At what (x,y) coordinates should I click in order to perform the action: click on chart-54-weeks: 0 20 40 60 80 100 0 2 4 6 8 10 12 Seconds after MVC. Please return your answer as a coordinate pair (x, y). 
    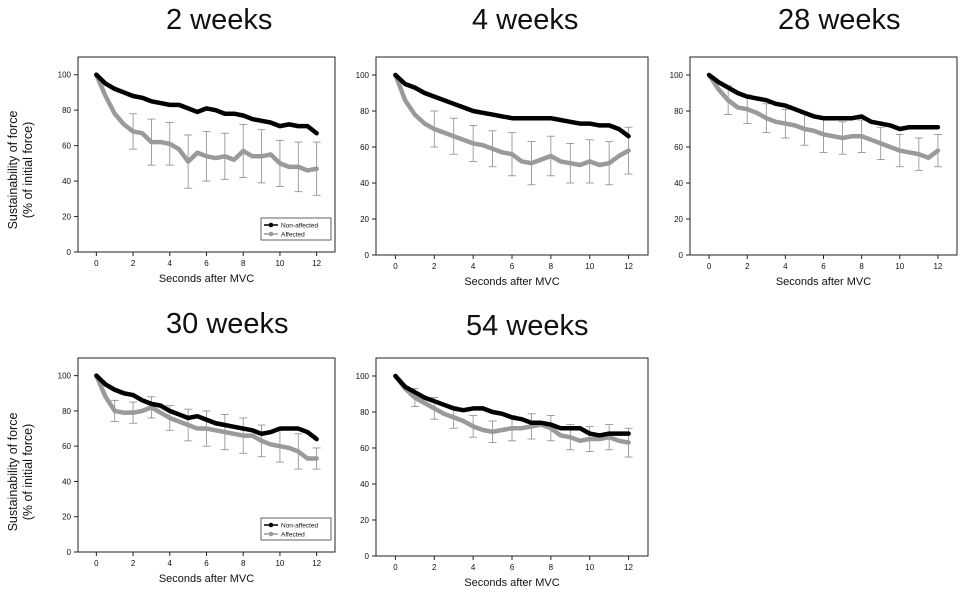
    Looking at the image, I should click on (502, 473).